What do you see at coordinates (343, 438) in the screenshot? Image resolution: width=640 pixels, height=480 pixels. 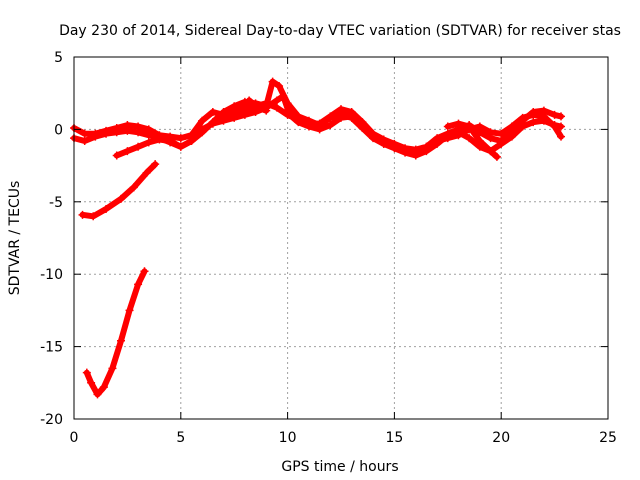 I see `x-tick-labels: 0 5 10 15 20 25` at bounding box center [343, 438].